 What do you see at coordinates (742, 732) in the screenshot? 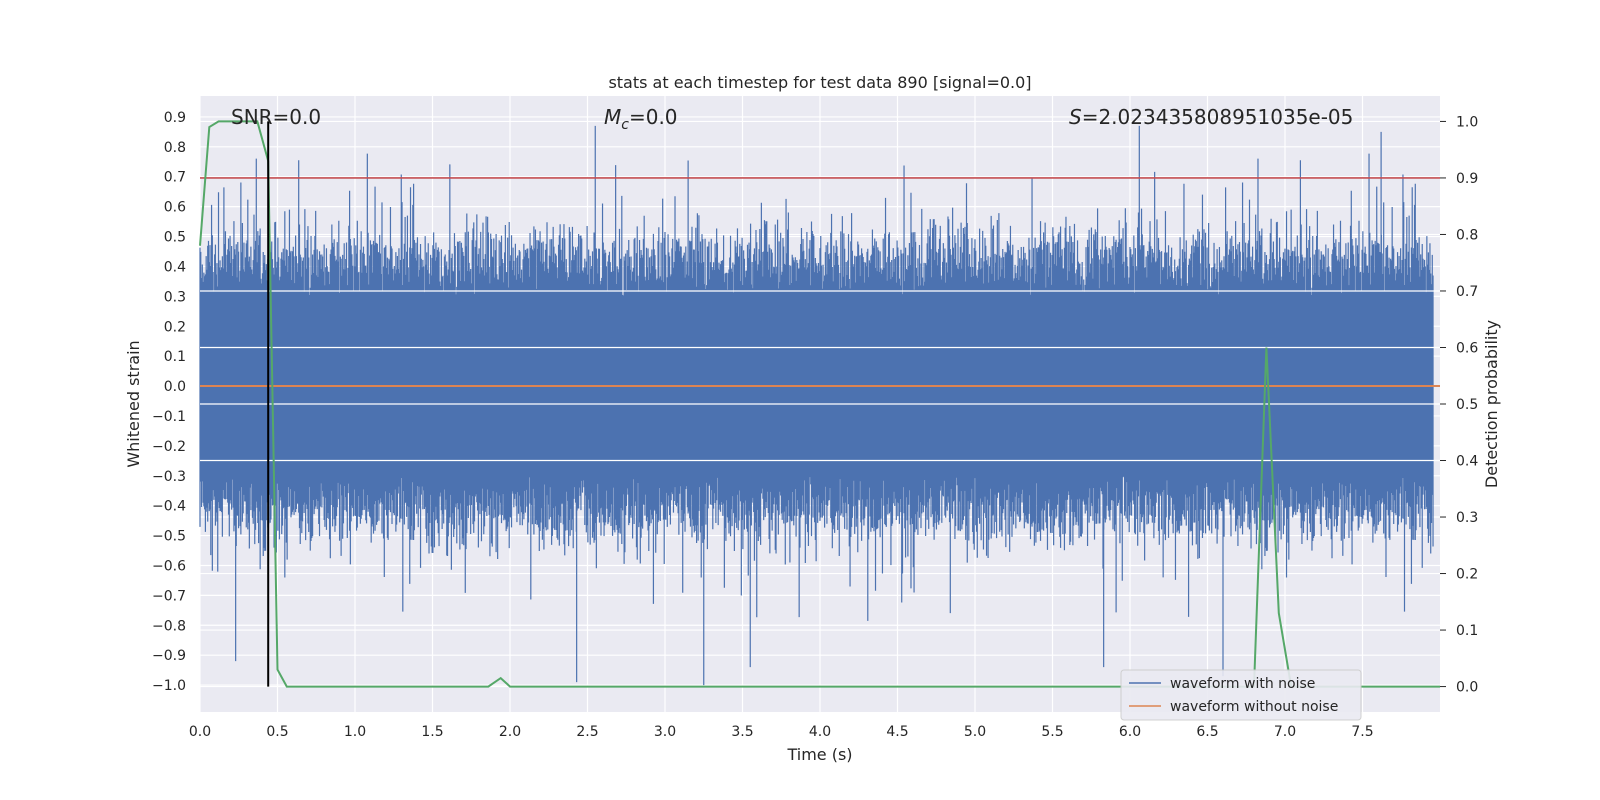
I see `x-tick-label: 3.5` at bounding box center [742, 732].